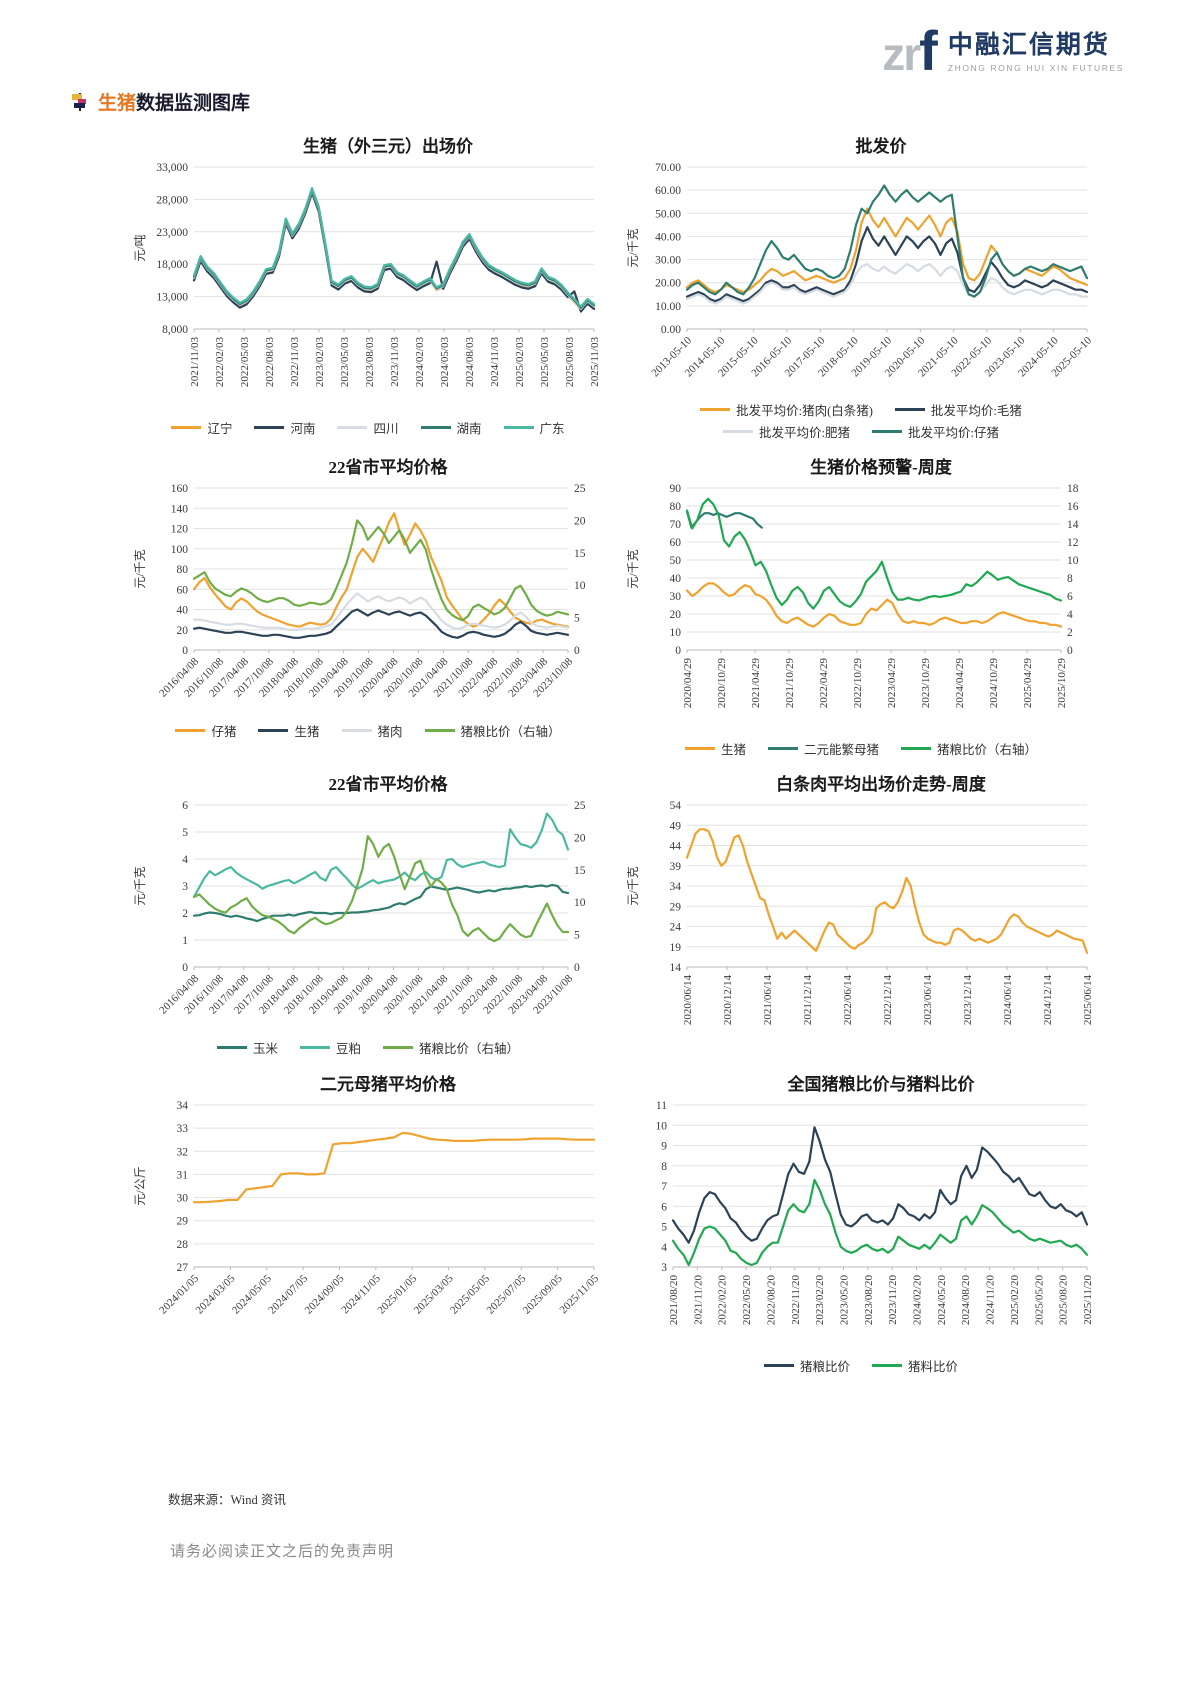  What do you see at coordinates (723, 1300) in the screenshot?
I see `svg-text: 2022/02/20` at bounding box center [723, 1300].